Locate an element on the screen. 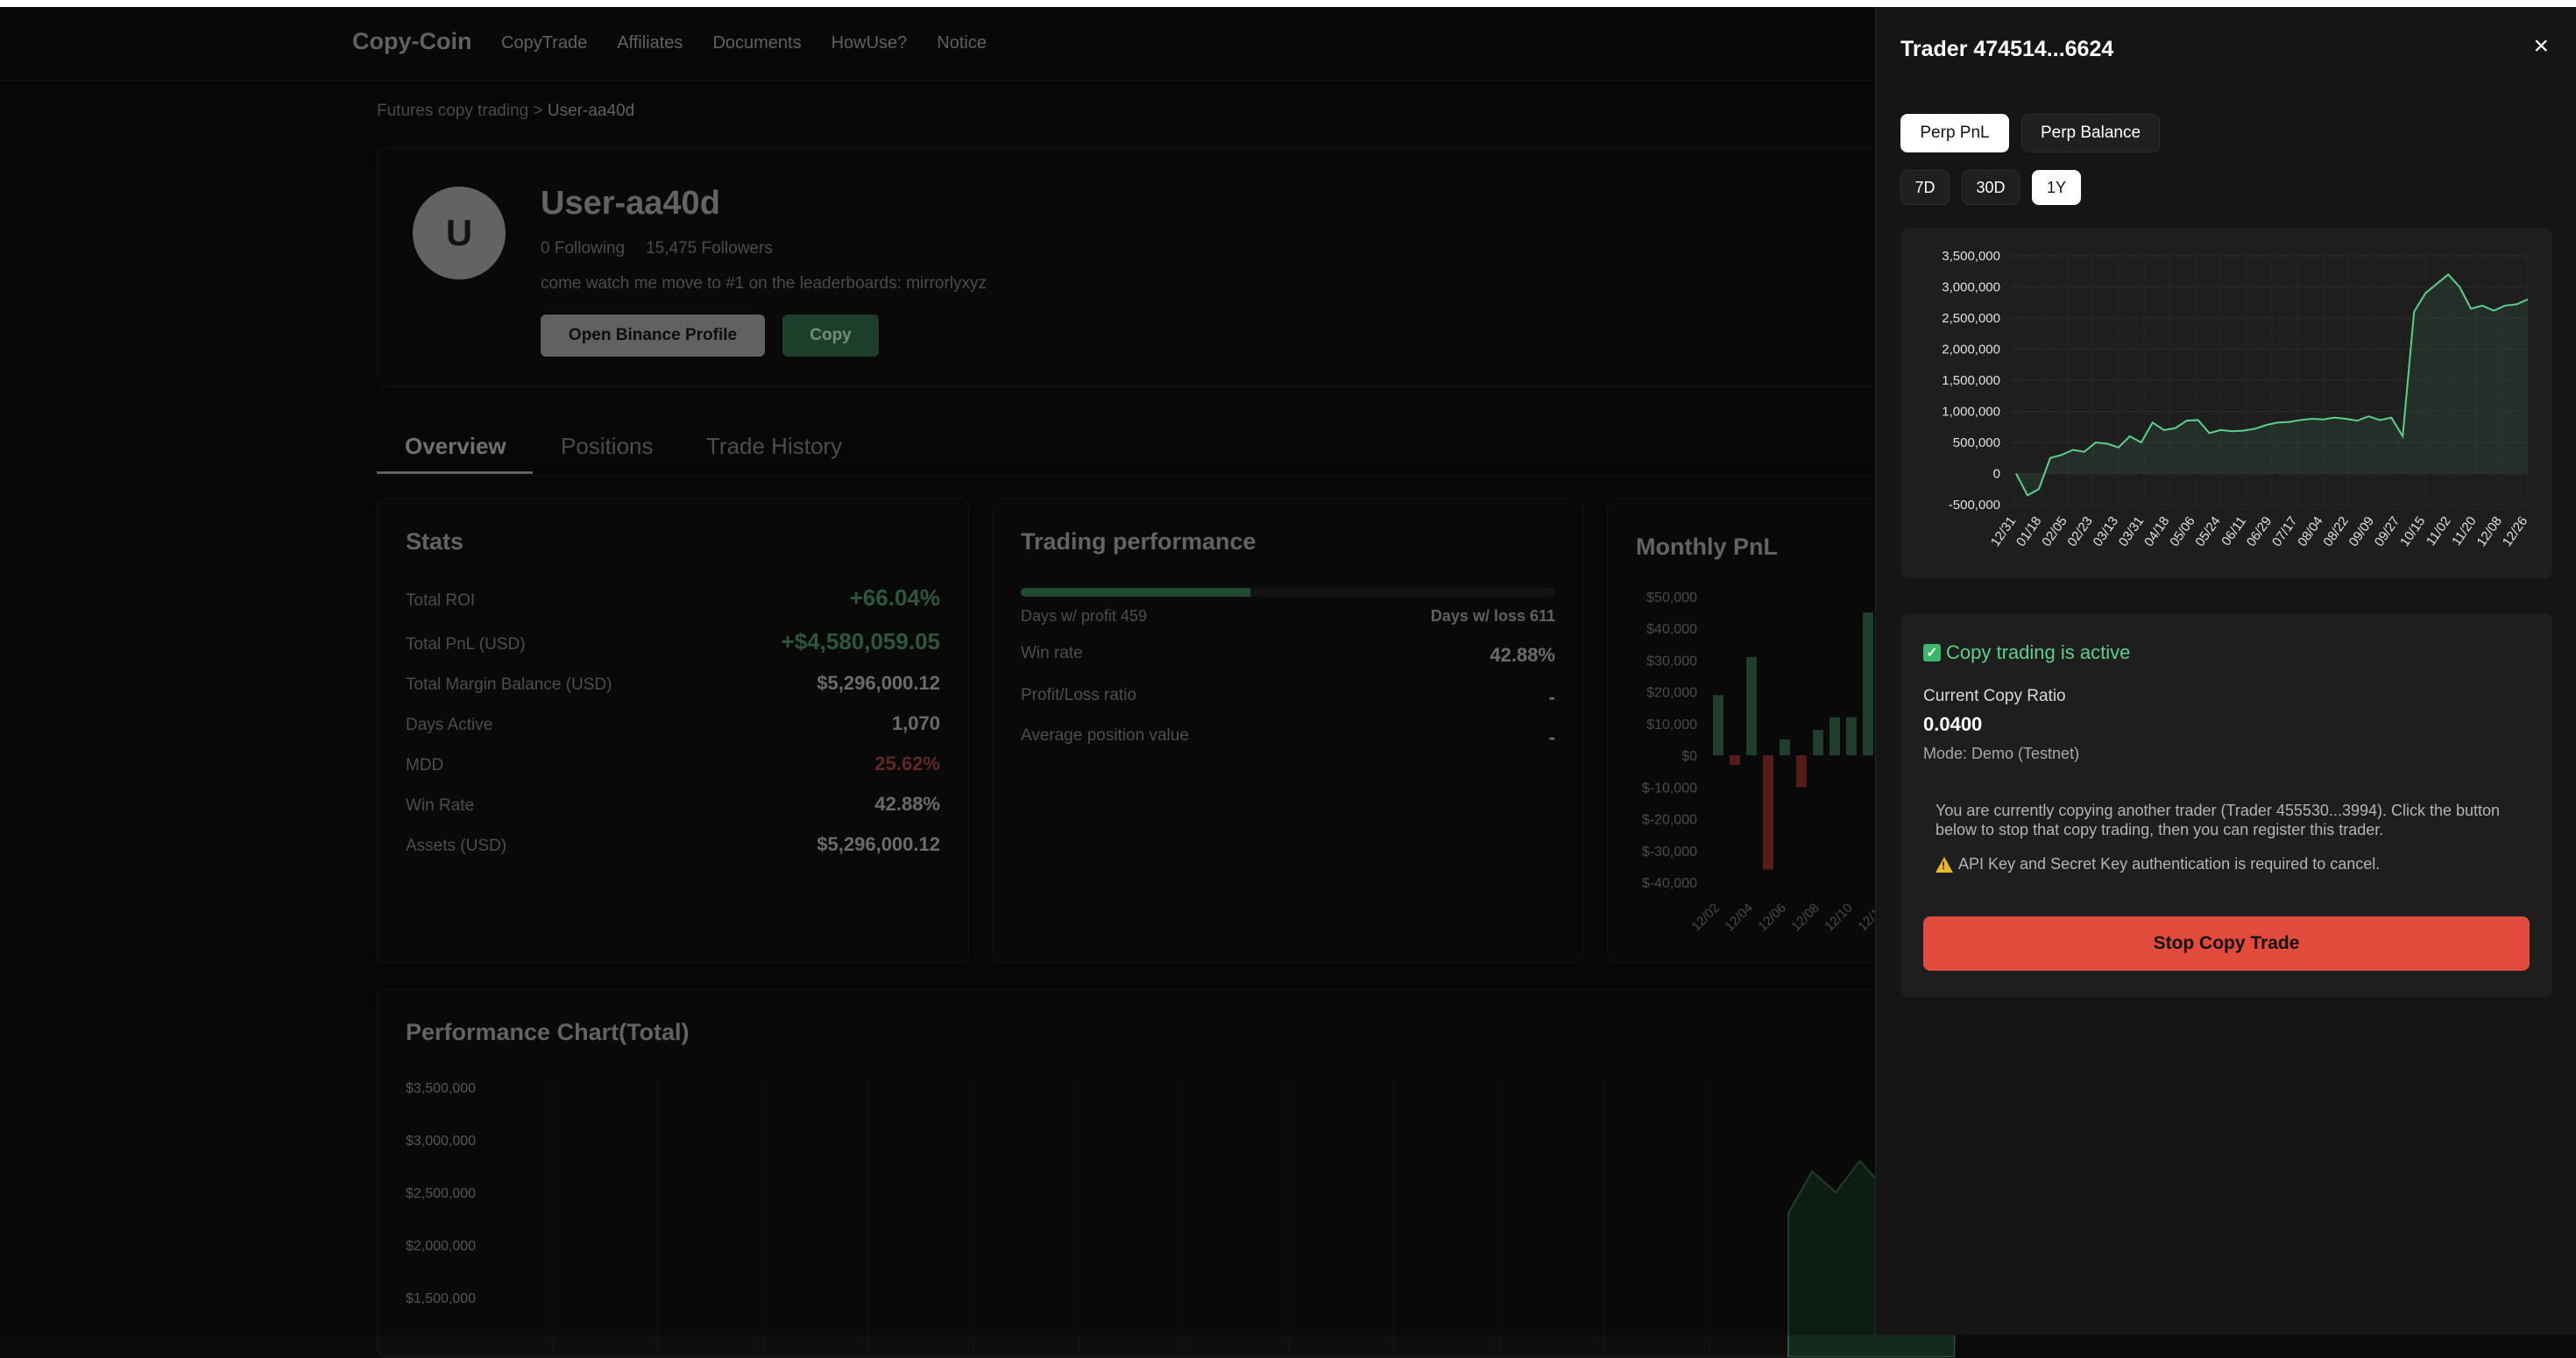  tab-overview: Overview is located at coordinates (455, 446).